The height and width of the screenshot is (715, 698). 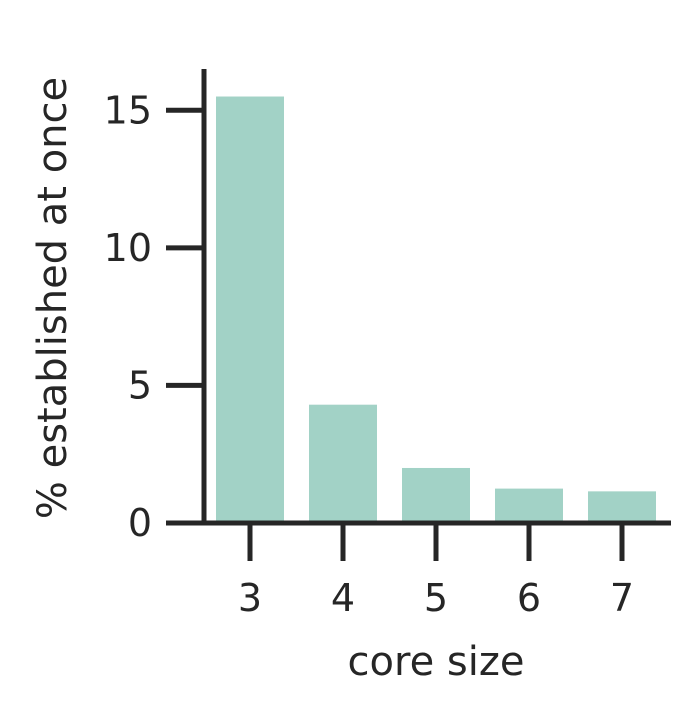 What do you see at coordinates (622, 598) in the screenshot?
I see `x-tick-label-7: 7` at bounding box center [622, 598].